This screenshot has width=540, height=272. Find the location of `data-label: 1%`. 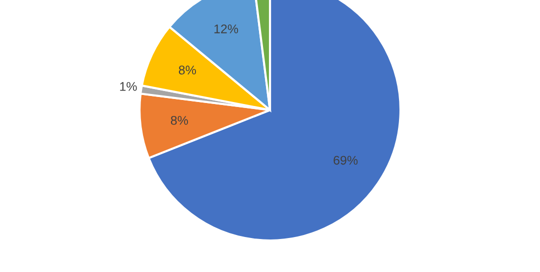

data-label: 1% is located at coordinates (128, 86).